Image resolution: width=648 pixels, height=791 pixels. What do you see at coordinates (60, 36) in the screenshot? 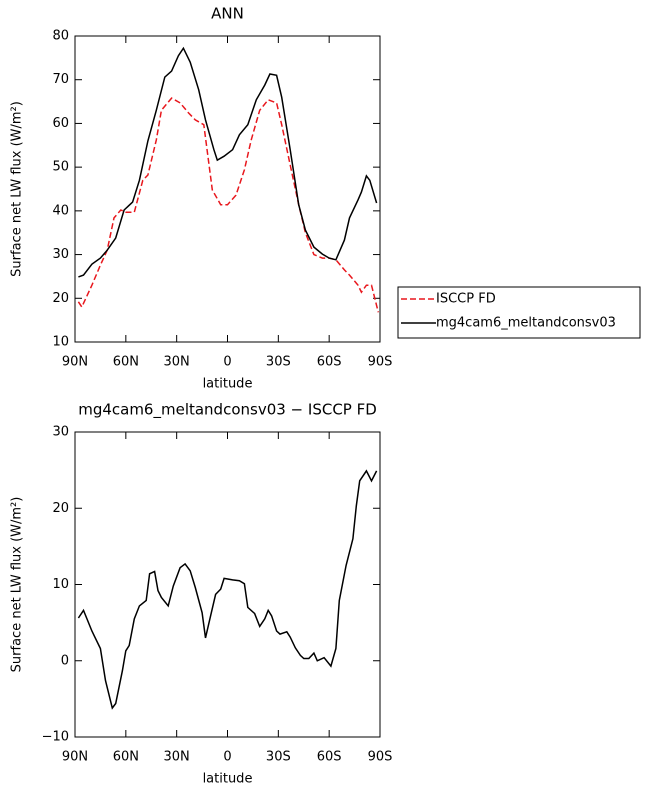
I see `y-tick-label: 80` at bounding box center [60, 36].